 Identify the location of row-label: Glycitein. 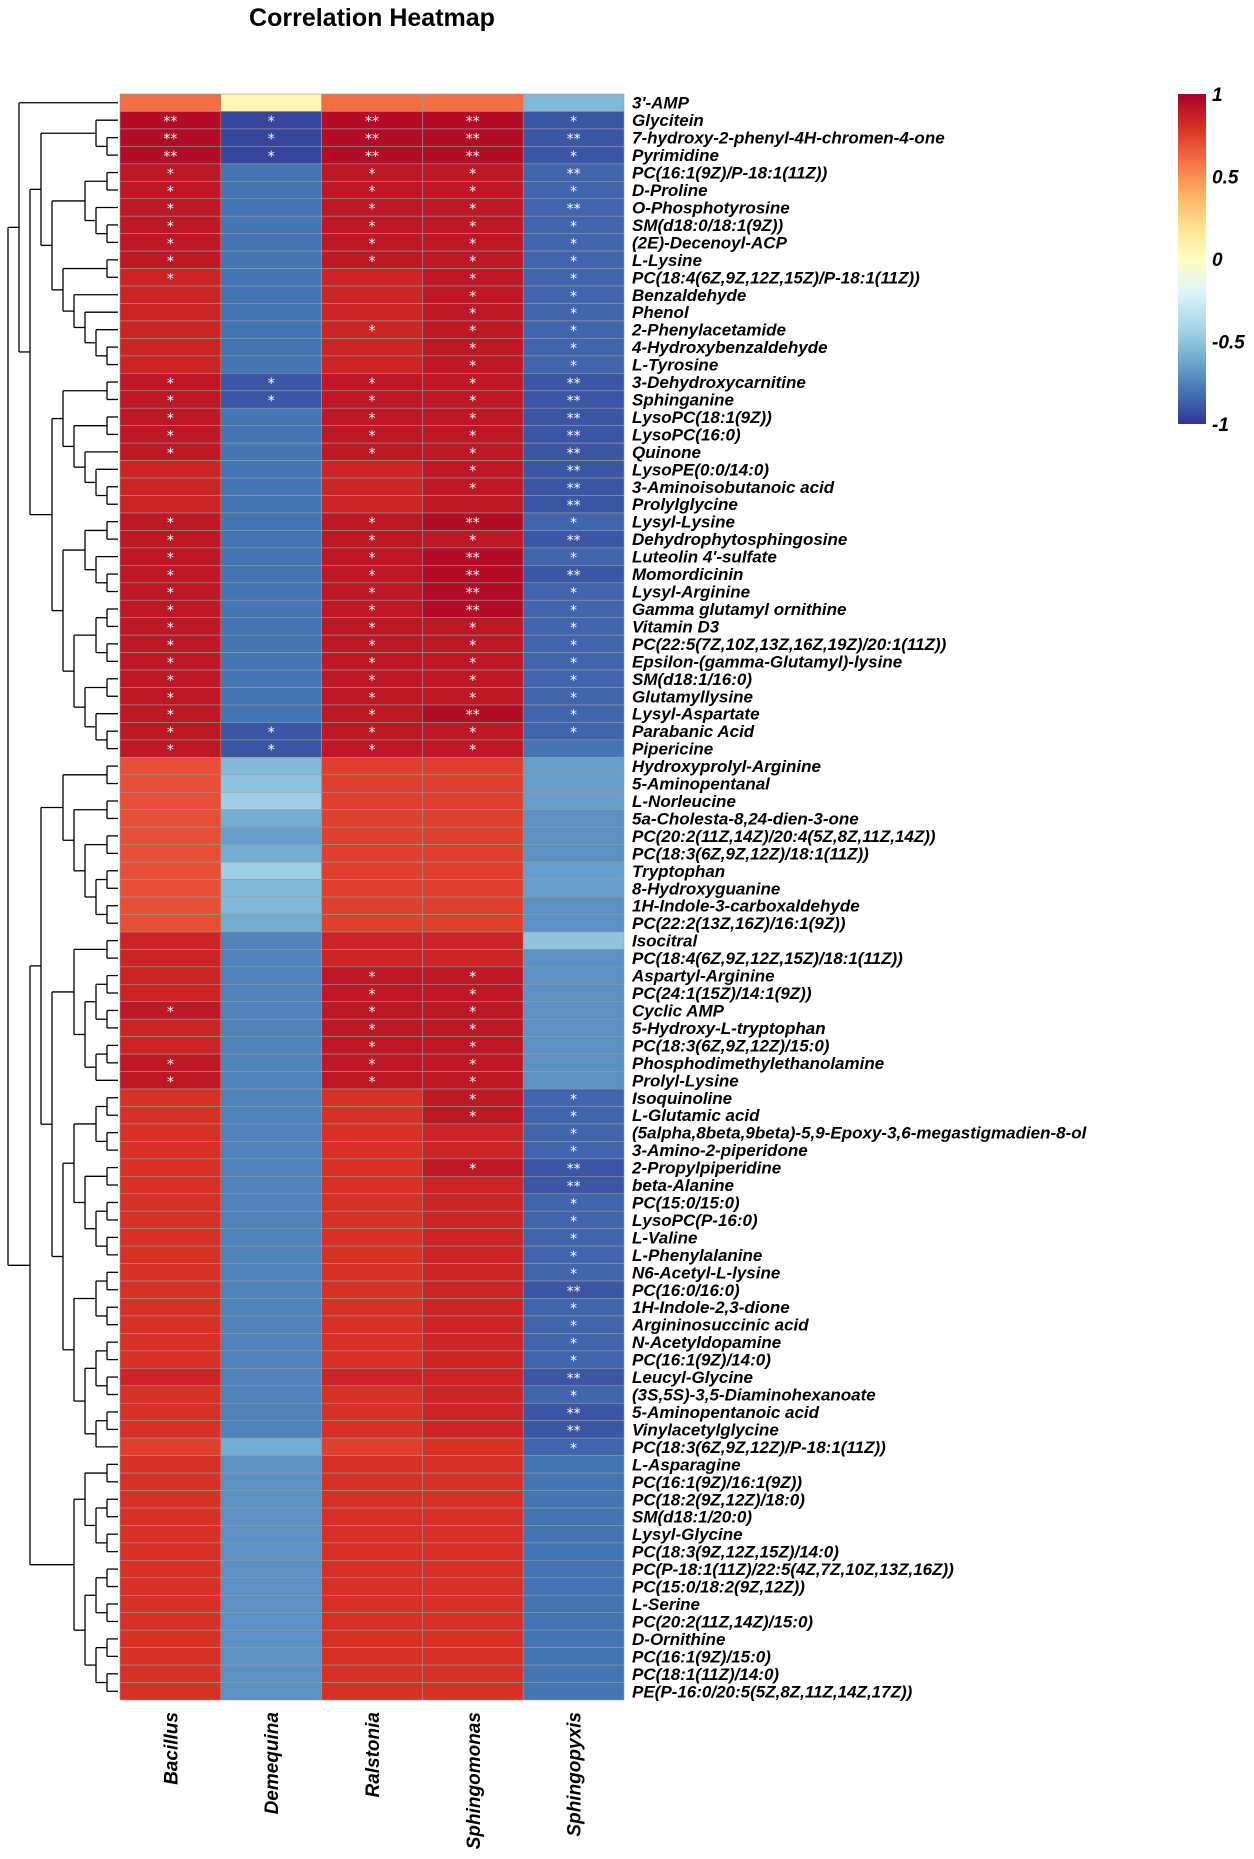
(668, 120).